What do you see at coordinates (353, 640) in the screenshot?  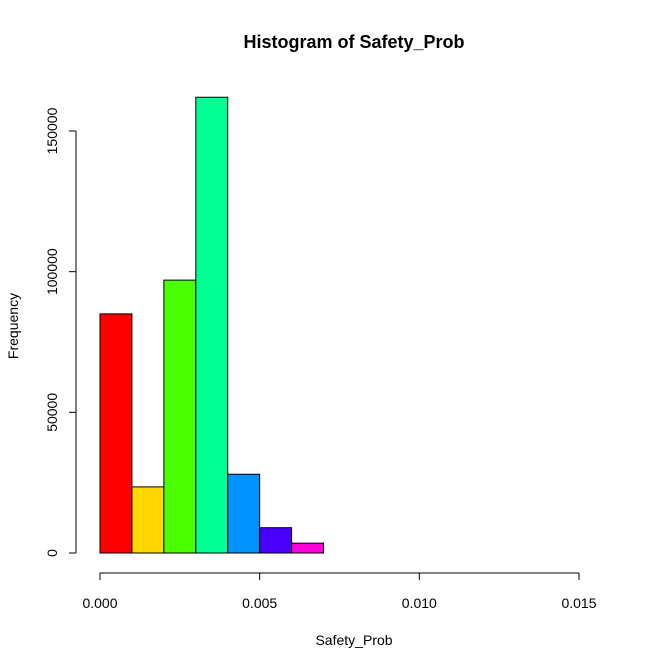 I see `x-axis-label: Safety_Prob` at bounding box center [353, 640].